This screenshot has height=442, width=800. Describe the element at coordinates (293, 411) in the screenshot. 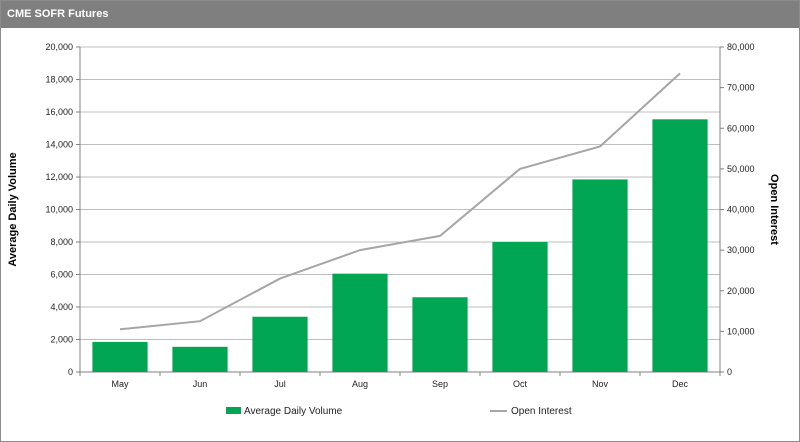

I see `legend-label-volume: Average Daily Volume` at that location.